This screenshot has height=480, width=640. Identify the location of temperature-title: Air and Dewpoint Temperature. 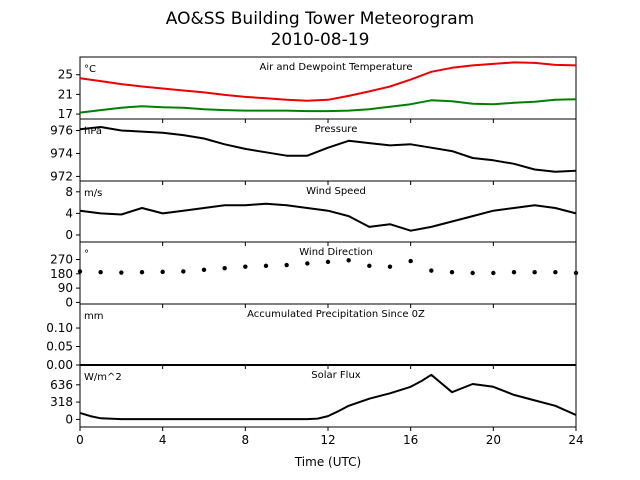
(336, 67).